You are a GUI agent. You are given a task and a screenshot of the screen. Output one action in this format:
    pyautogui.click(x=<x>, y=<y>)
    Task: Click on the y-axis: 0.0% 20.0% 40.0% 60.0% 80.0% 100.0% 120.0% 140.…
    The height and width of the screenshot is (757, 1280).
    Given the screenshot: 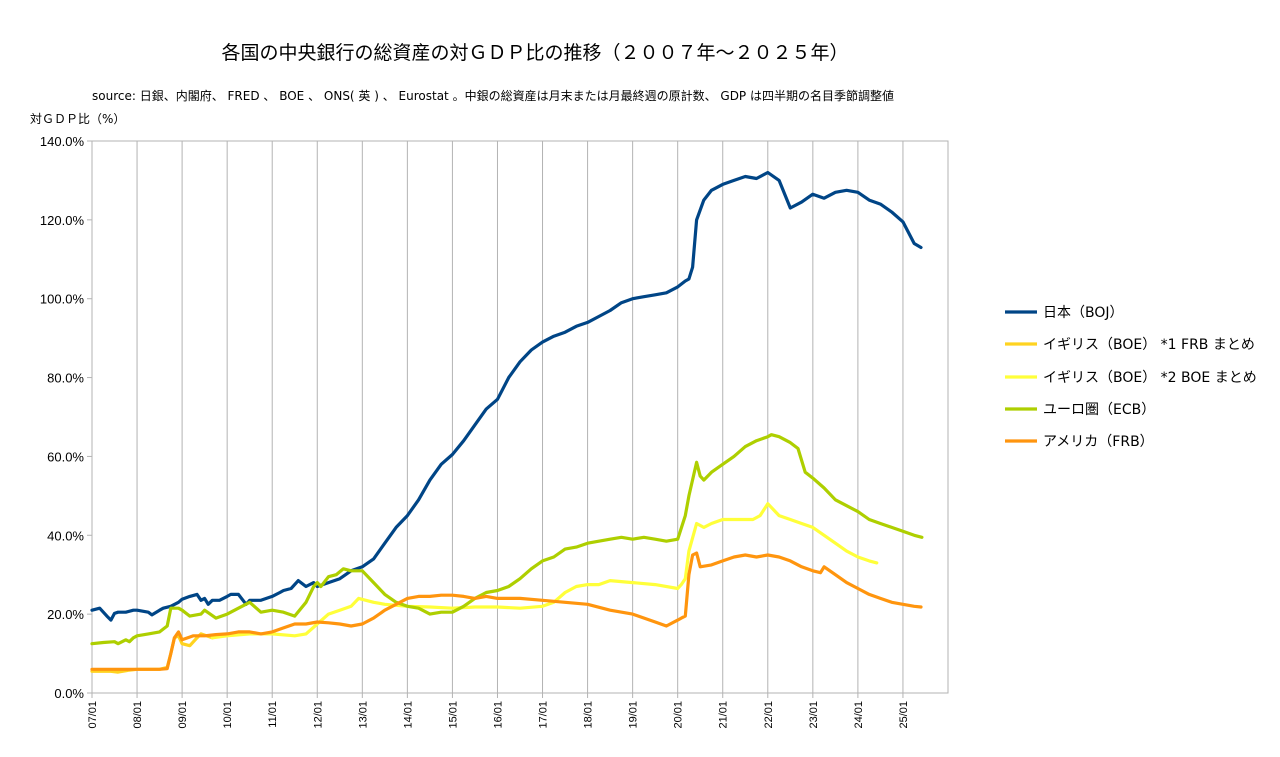 What is the action you would take?
    pyautogui.click(x=66, y=417)
    